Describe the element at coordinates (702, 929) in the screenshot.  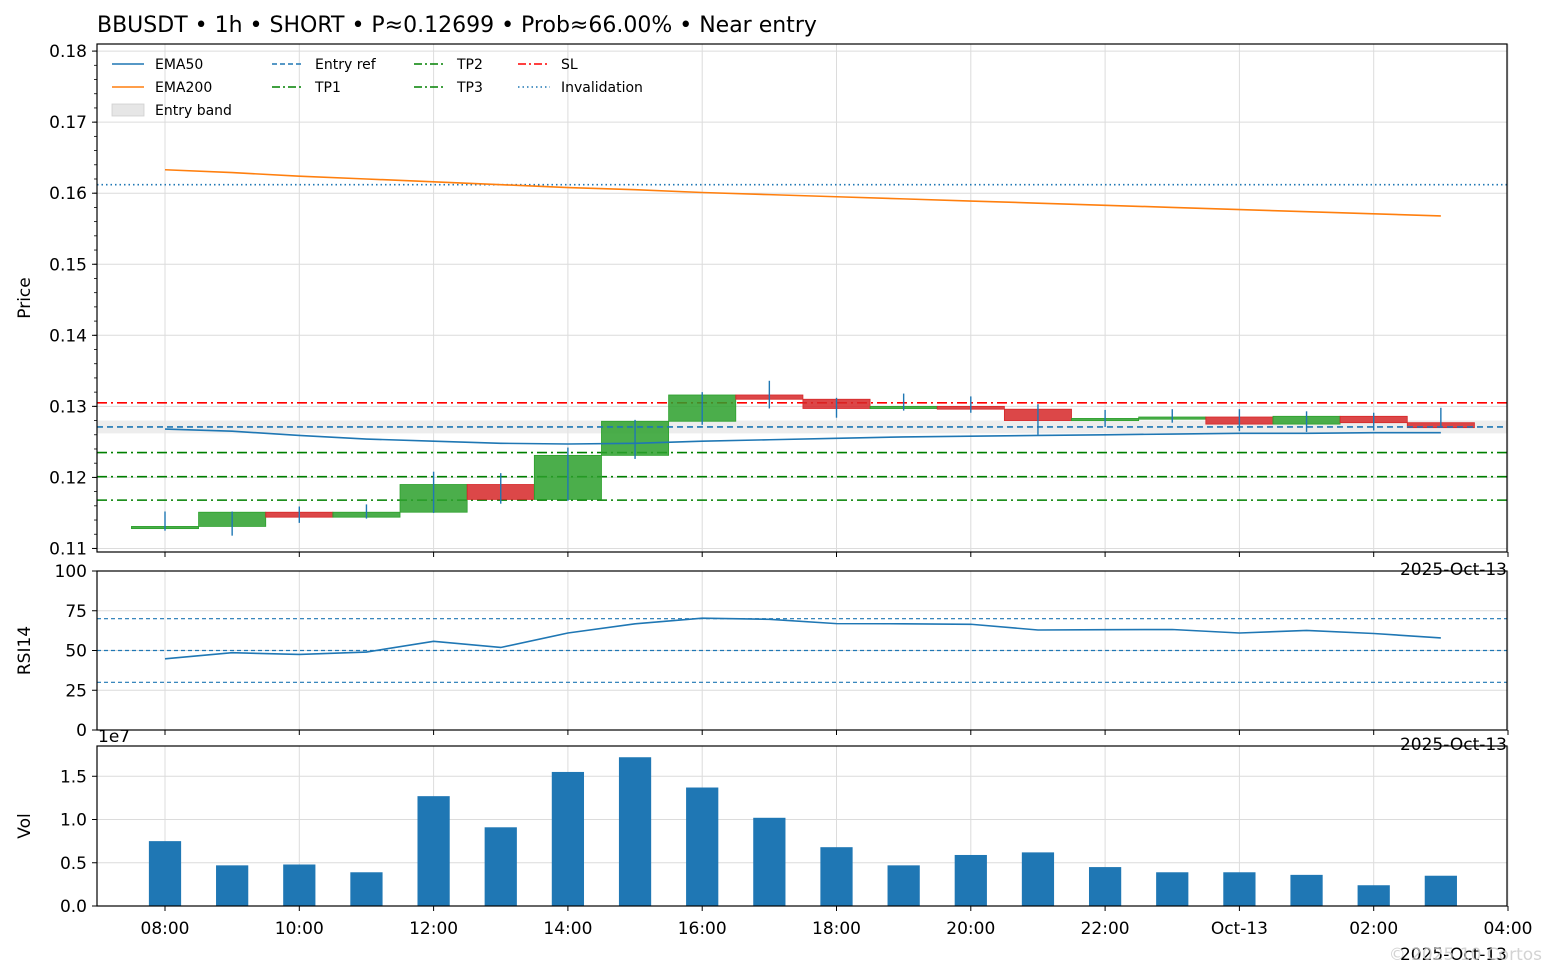
I see `x-tick-label: 16:00` at that location.